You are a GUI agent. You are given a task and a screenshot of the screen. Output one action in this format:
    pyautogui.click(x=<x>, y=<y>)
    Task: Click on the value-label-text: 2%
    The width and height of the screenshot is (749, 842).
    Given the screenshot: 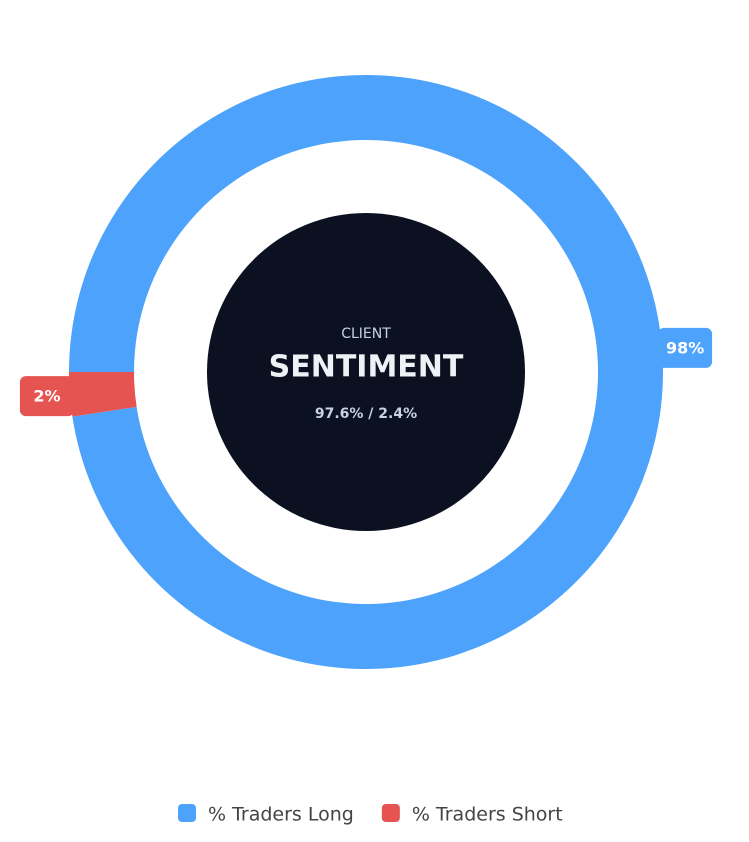 What is the action you would take?
    pyautogui.click(x=46, y=396)
    